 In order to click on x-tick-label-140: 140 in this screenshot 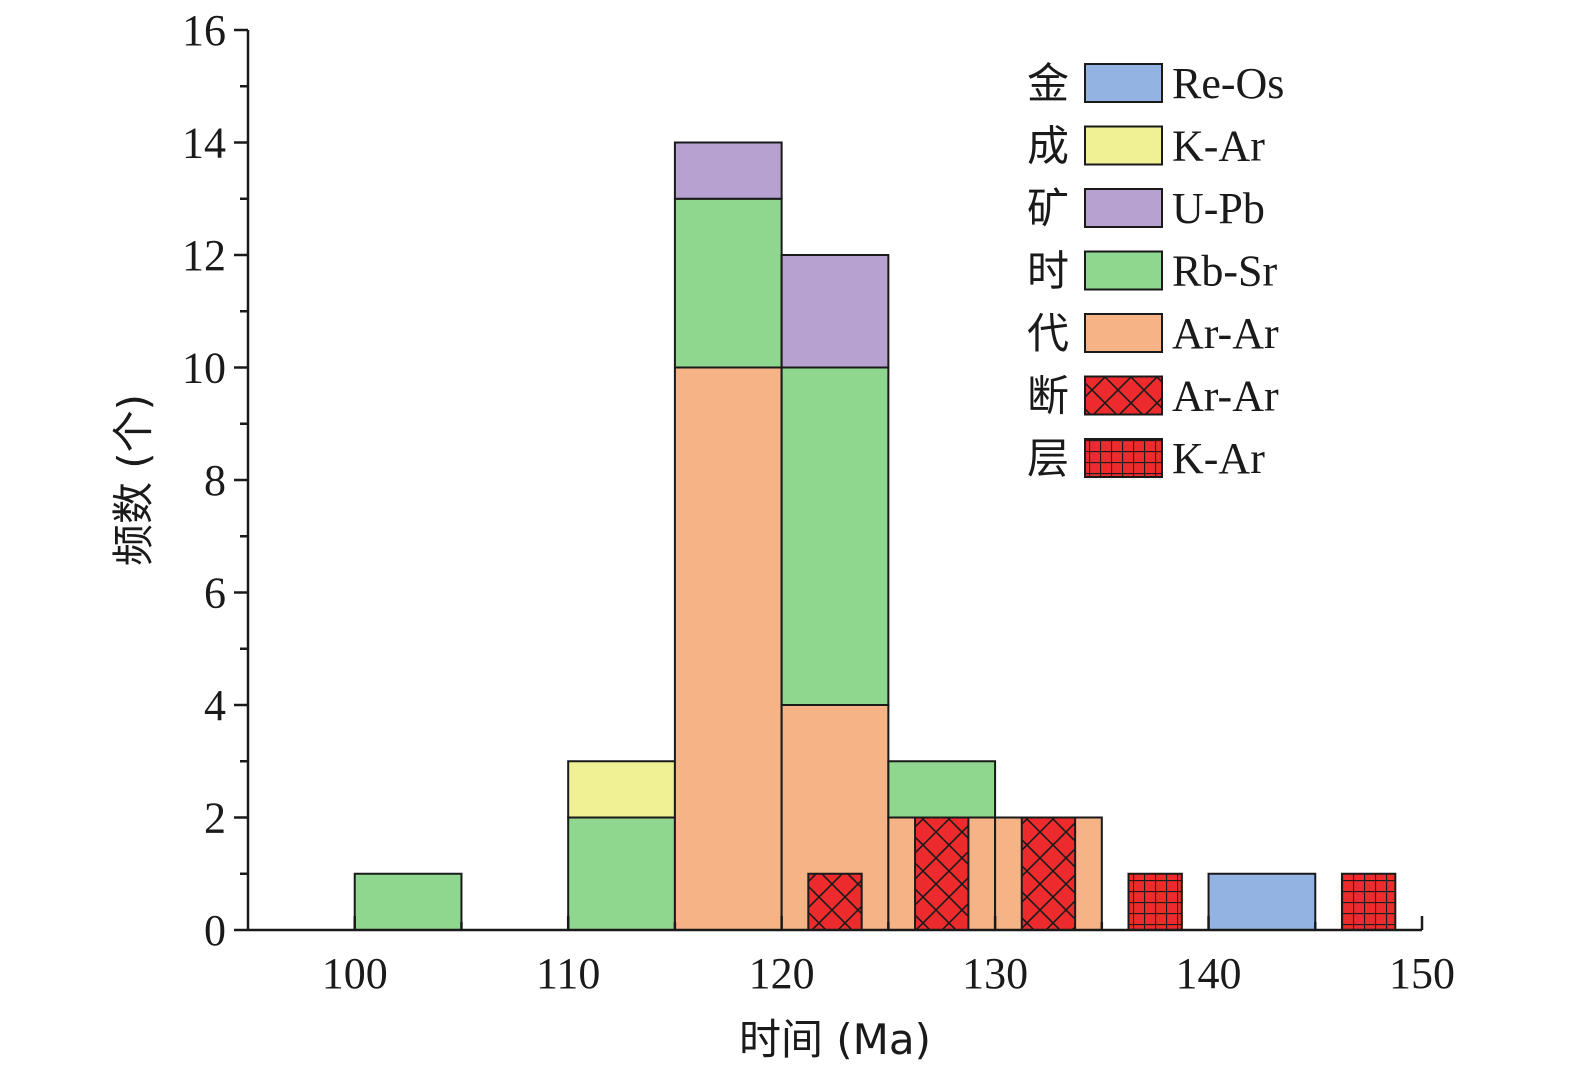, I will do `click(1209, 973)`.